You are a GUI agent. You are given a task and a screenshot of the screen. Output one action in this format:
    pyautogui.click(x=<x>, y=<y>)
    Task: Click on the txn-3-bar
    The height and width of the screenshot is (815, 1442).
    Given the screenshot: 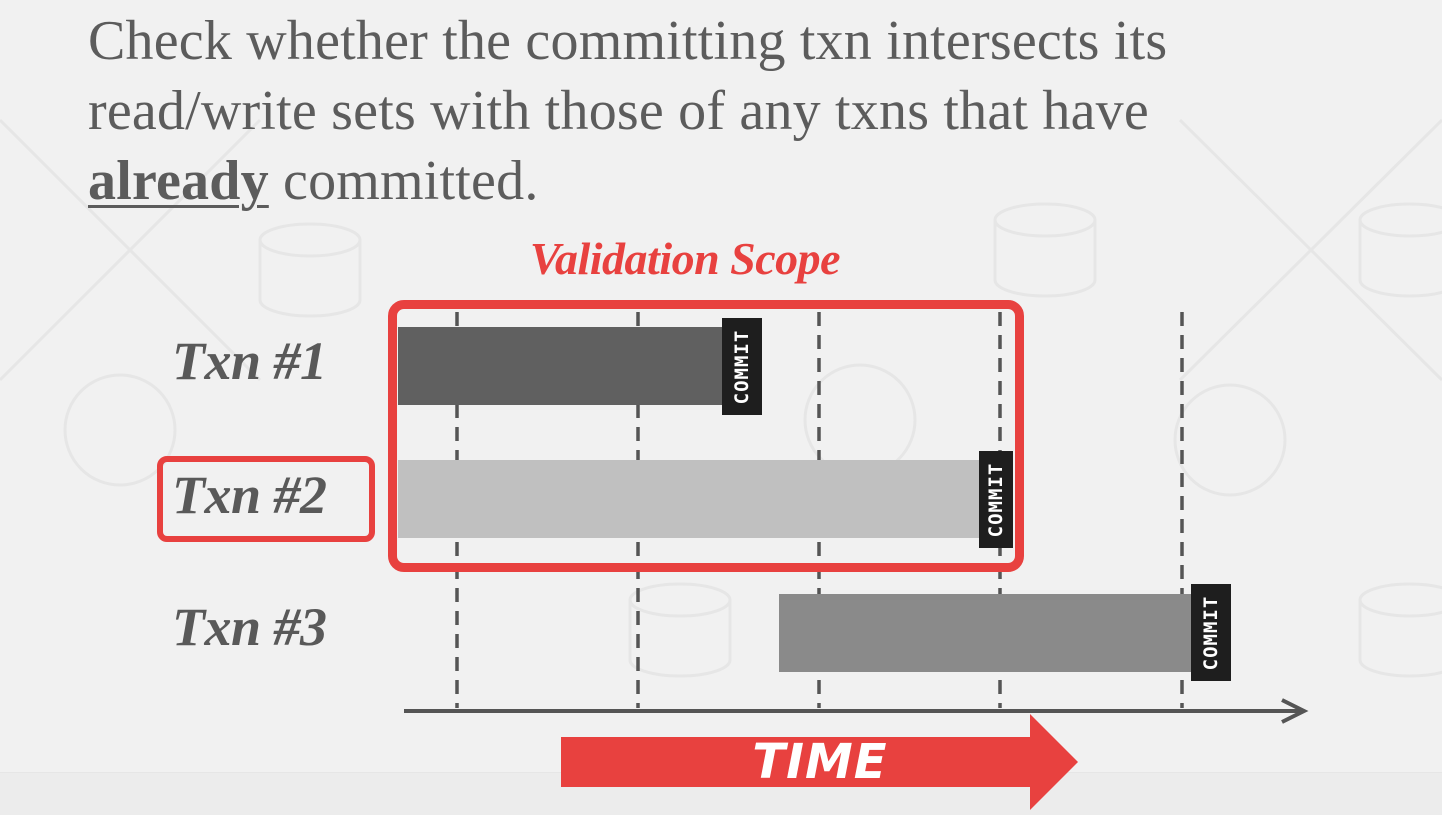 What is the action you would take?
    pyautogui.click(x=986, y=633)
    